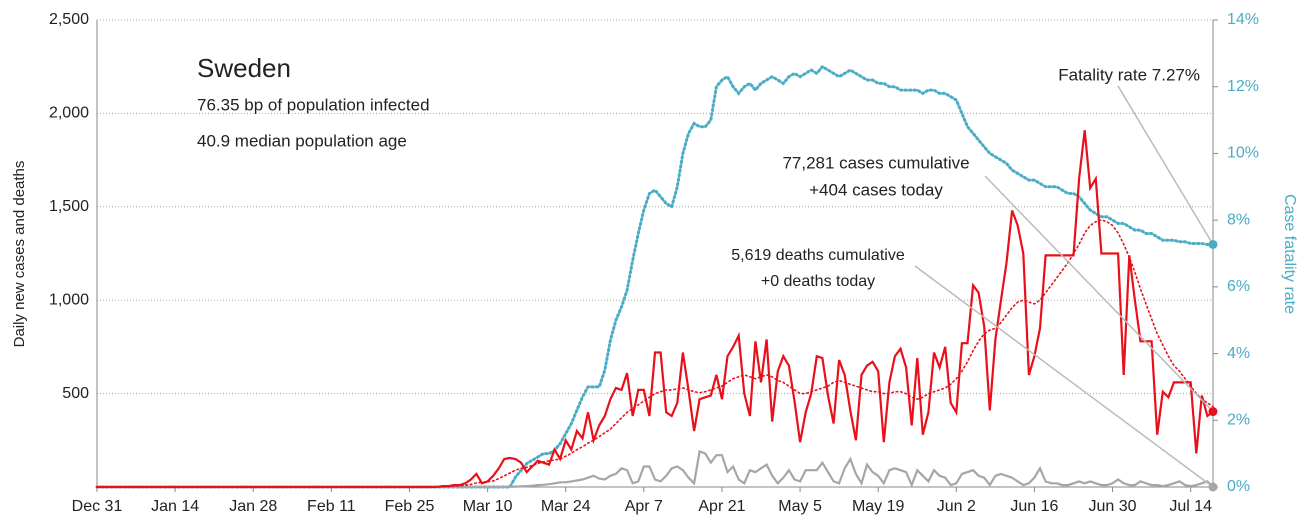  I want to click on x-tick-label: Jun 16, so click(1034, 506).